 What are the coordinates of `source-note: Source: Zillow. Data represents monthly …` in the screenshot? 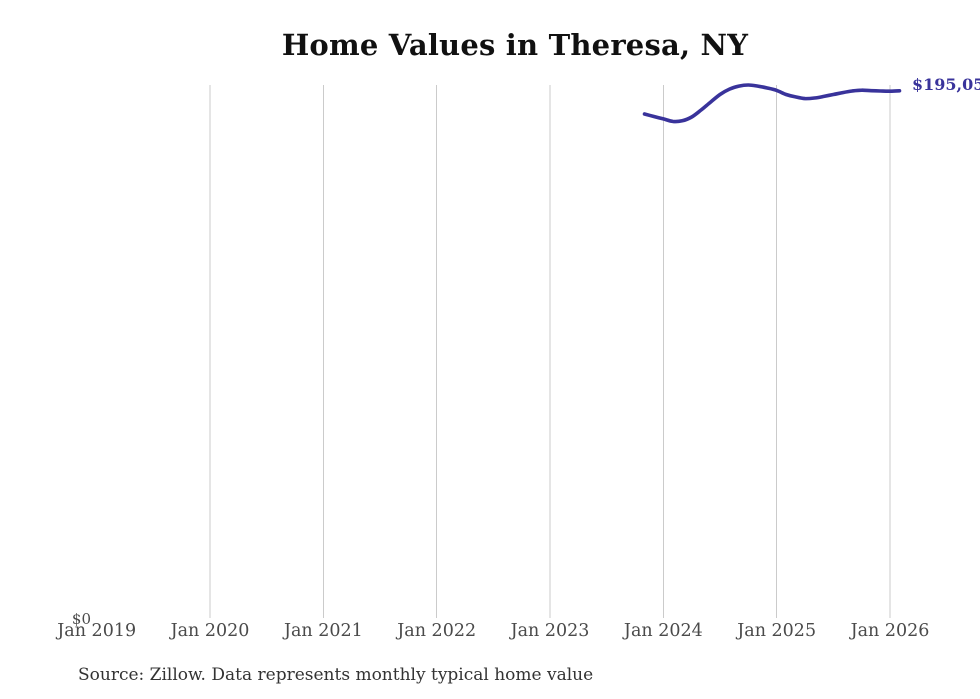 It's located at (336, 675).